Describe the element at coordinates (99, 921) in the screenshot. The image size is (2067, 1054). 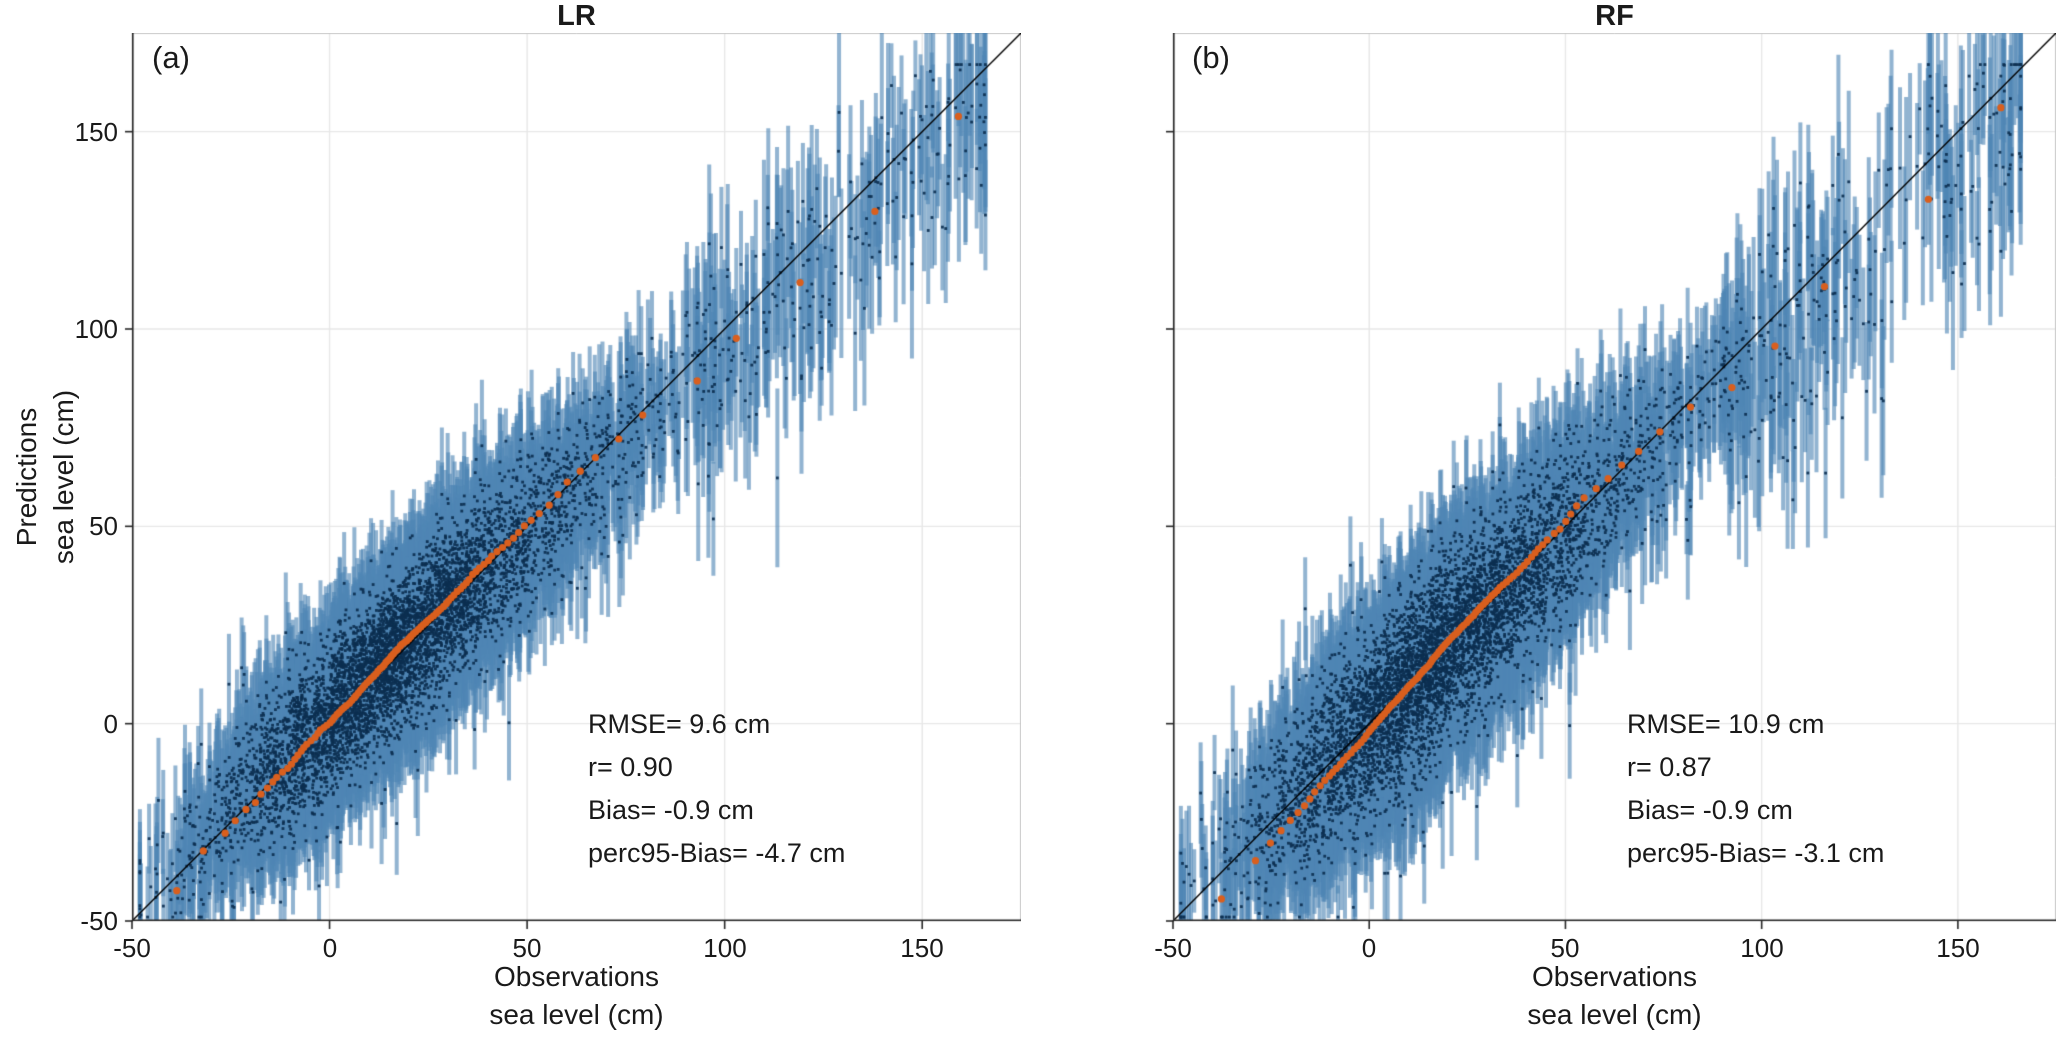
I see `panel-a-ytick-m50: -50` at that location.